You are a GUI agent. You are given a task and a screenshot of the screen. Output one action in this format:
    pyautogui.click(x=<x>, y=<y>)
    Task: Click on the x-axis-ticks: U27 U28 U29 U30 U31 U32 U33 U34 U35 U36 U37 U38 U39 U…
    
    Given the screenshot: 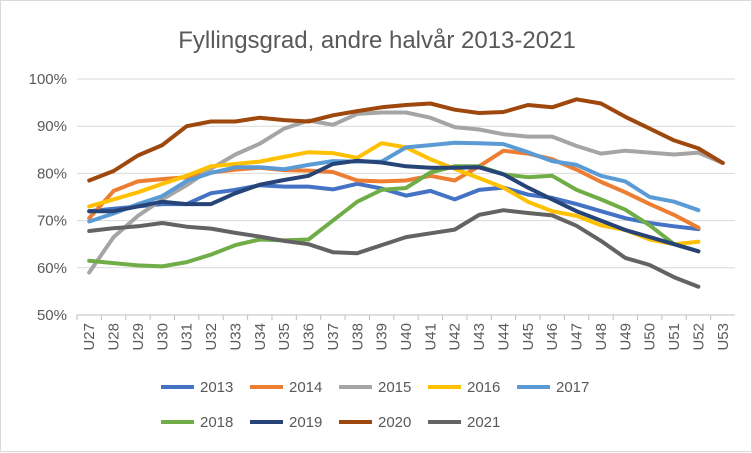 What is the action you would take?
    pyautogui.click(x=404, y=333)
    